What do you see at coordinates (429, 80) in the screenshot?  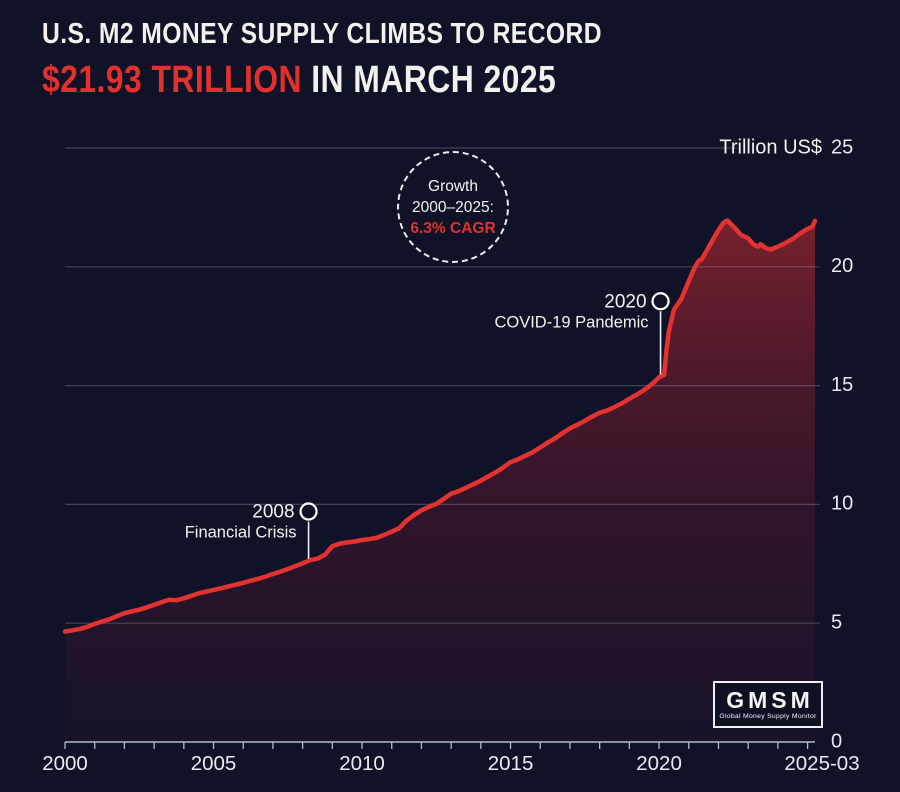 I see `title-line-2-rest: IN MARCH 2025` at bounding box center [429, 80].